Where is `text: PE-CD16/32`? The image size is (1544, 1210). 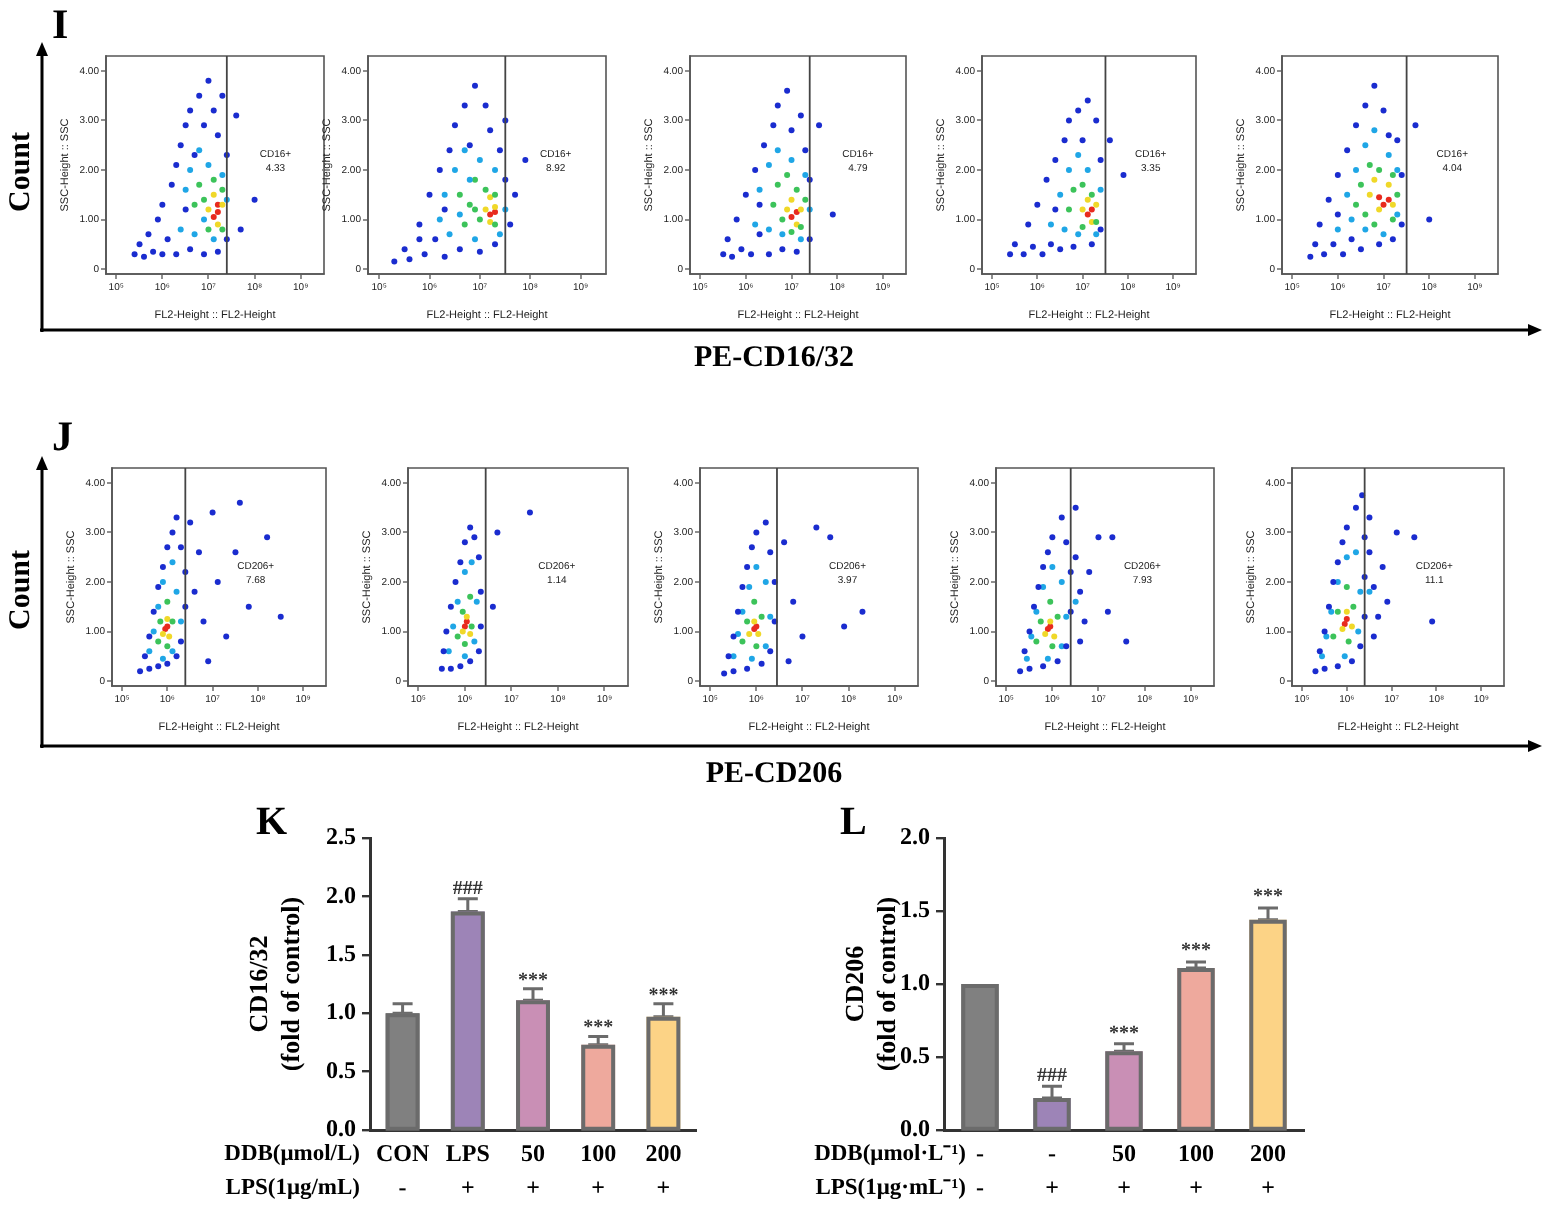 text: PE-CD16/32 is located at coordinates (774, 358).